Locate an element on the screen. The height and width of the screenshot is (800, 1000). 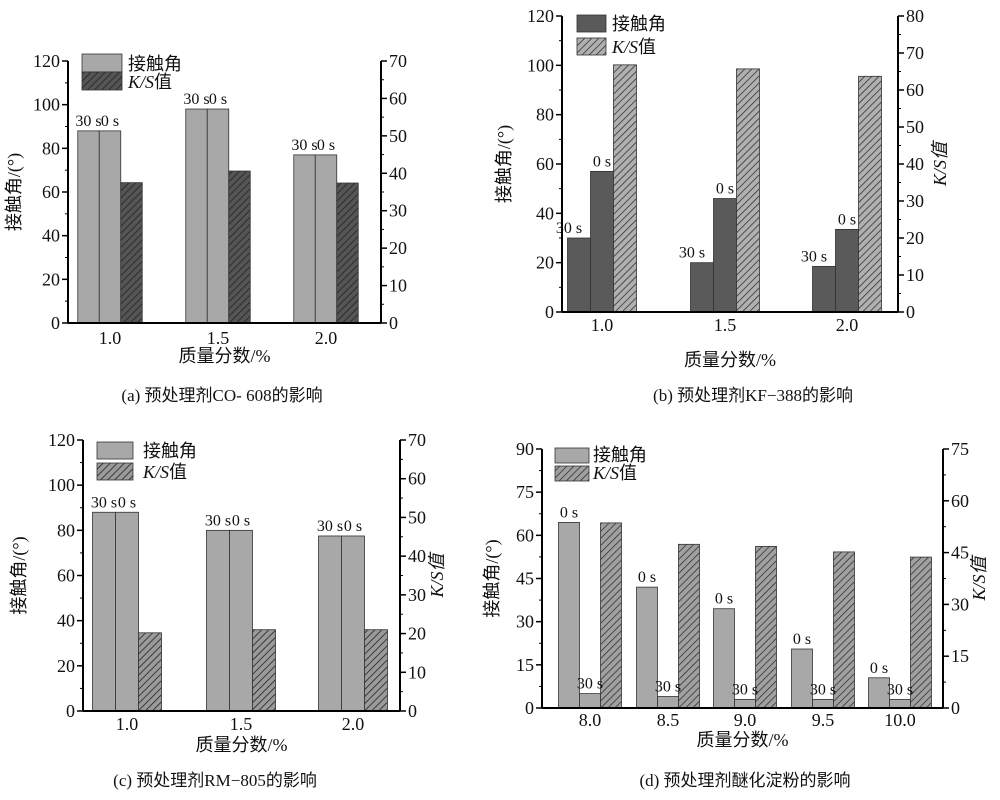
panel-caption: (d) 预处理剂醚化淀粉的影响 is located at coordinates (744, 780).